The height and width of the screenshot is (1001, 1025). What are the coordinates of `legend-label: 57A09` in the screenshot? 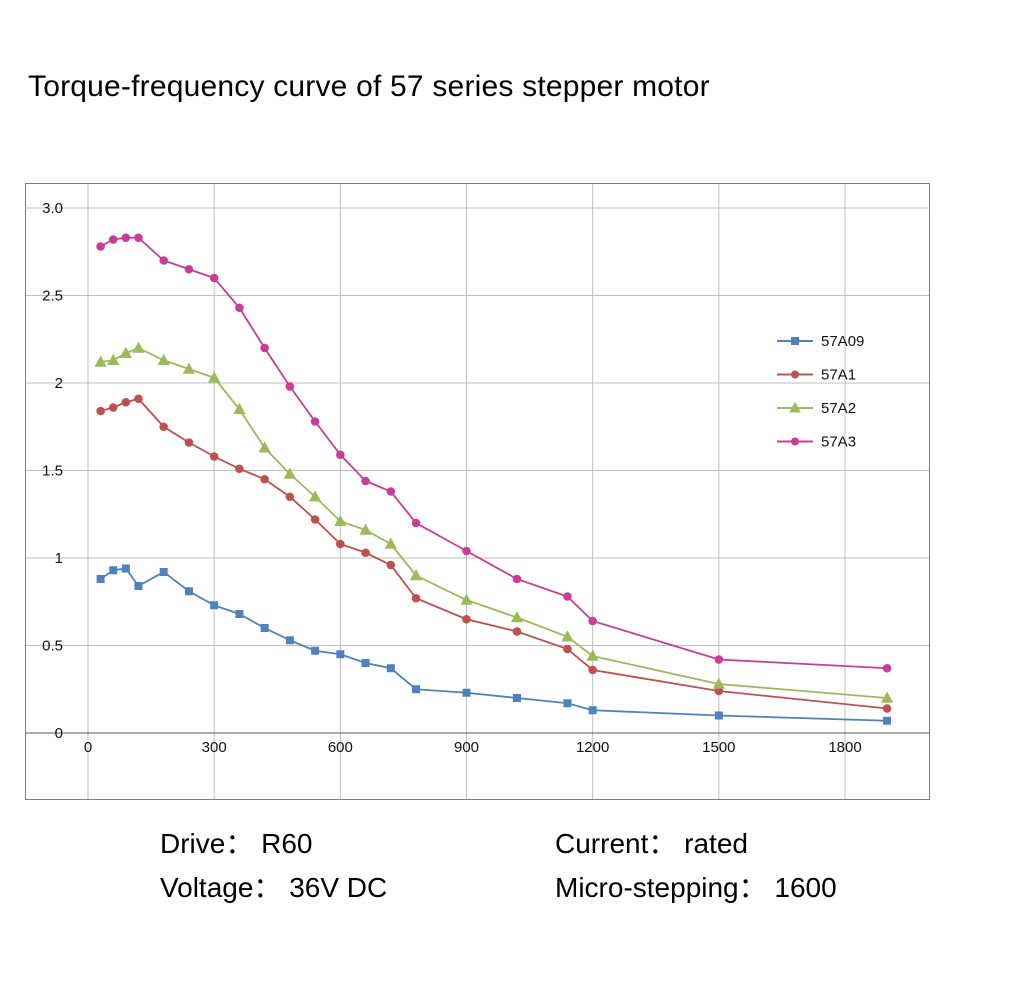 It's located at (842, 341).